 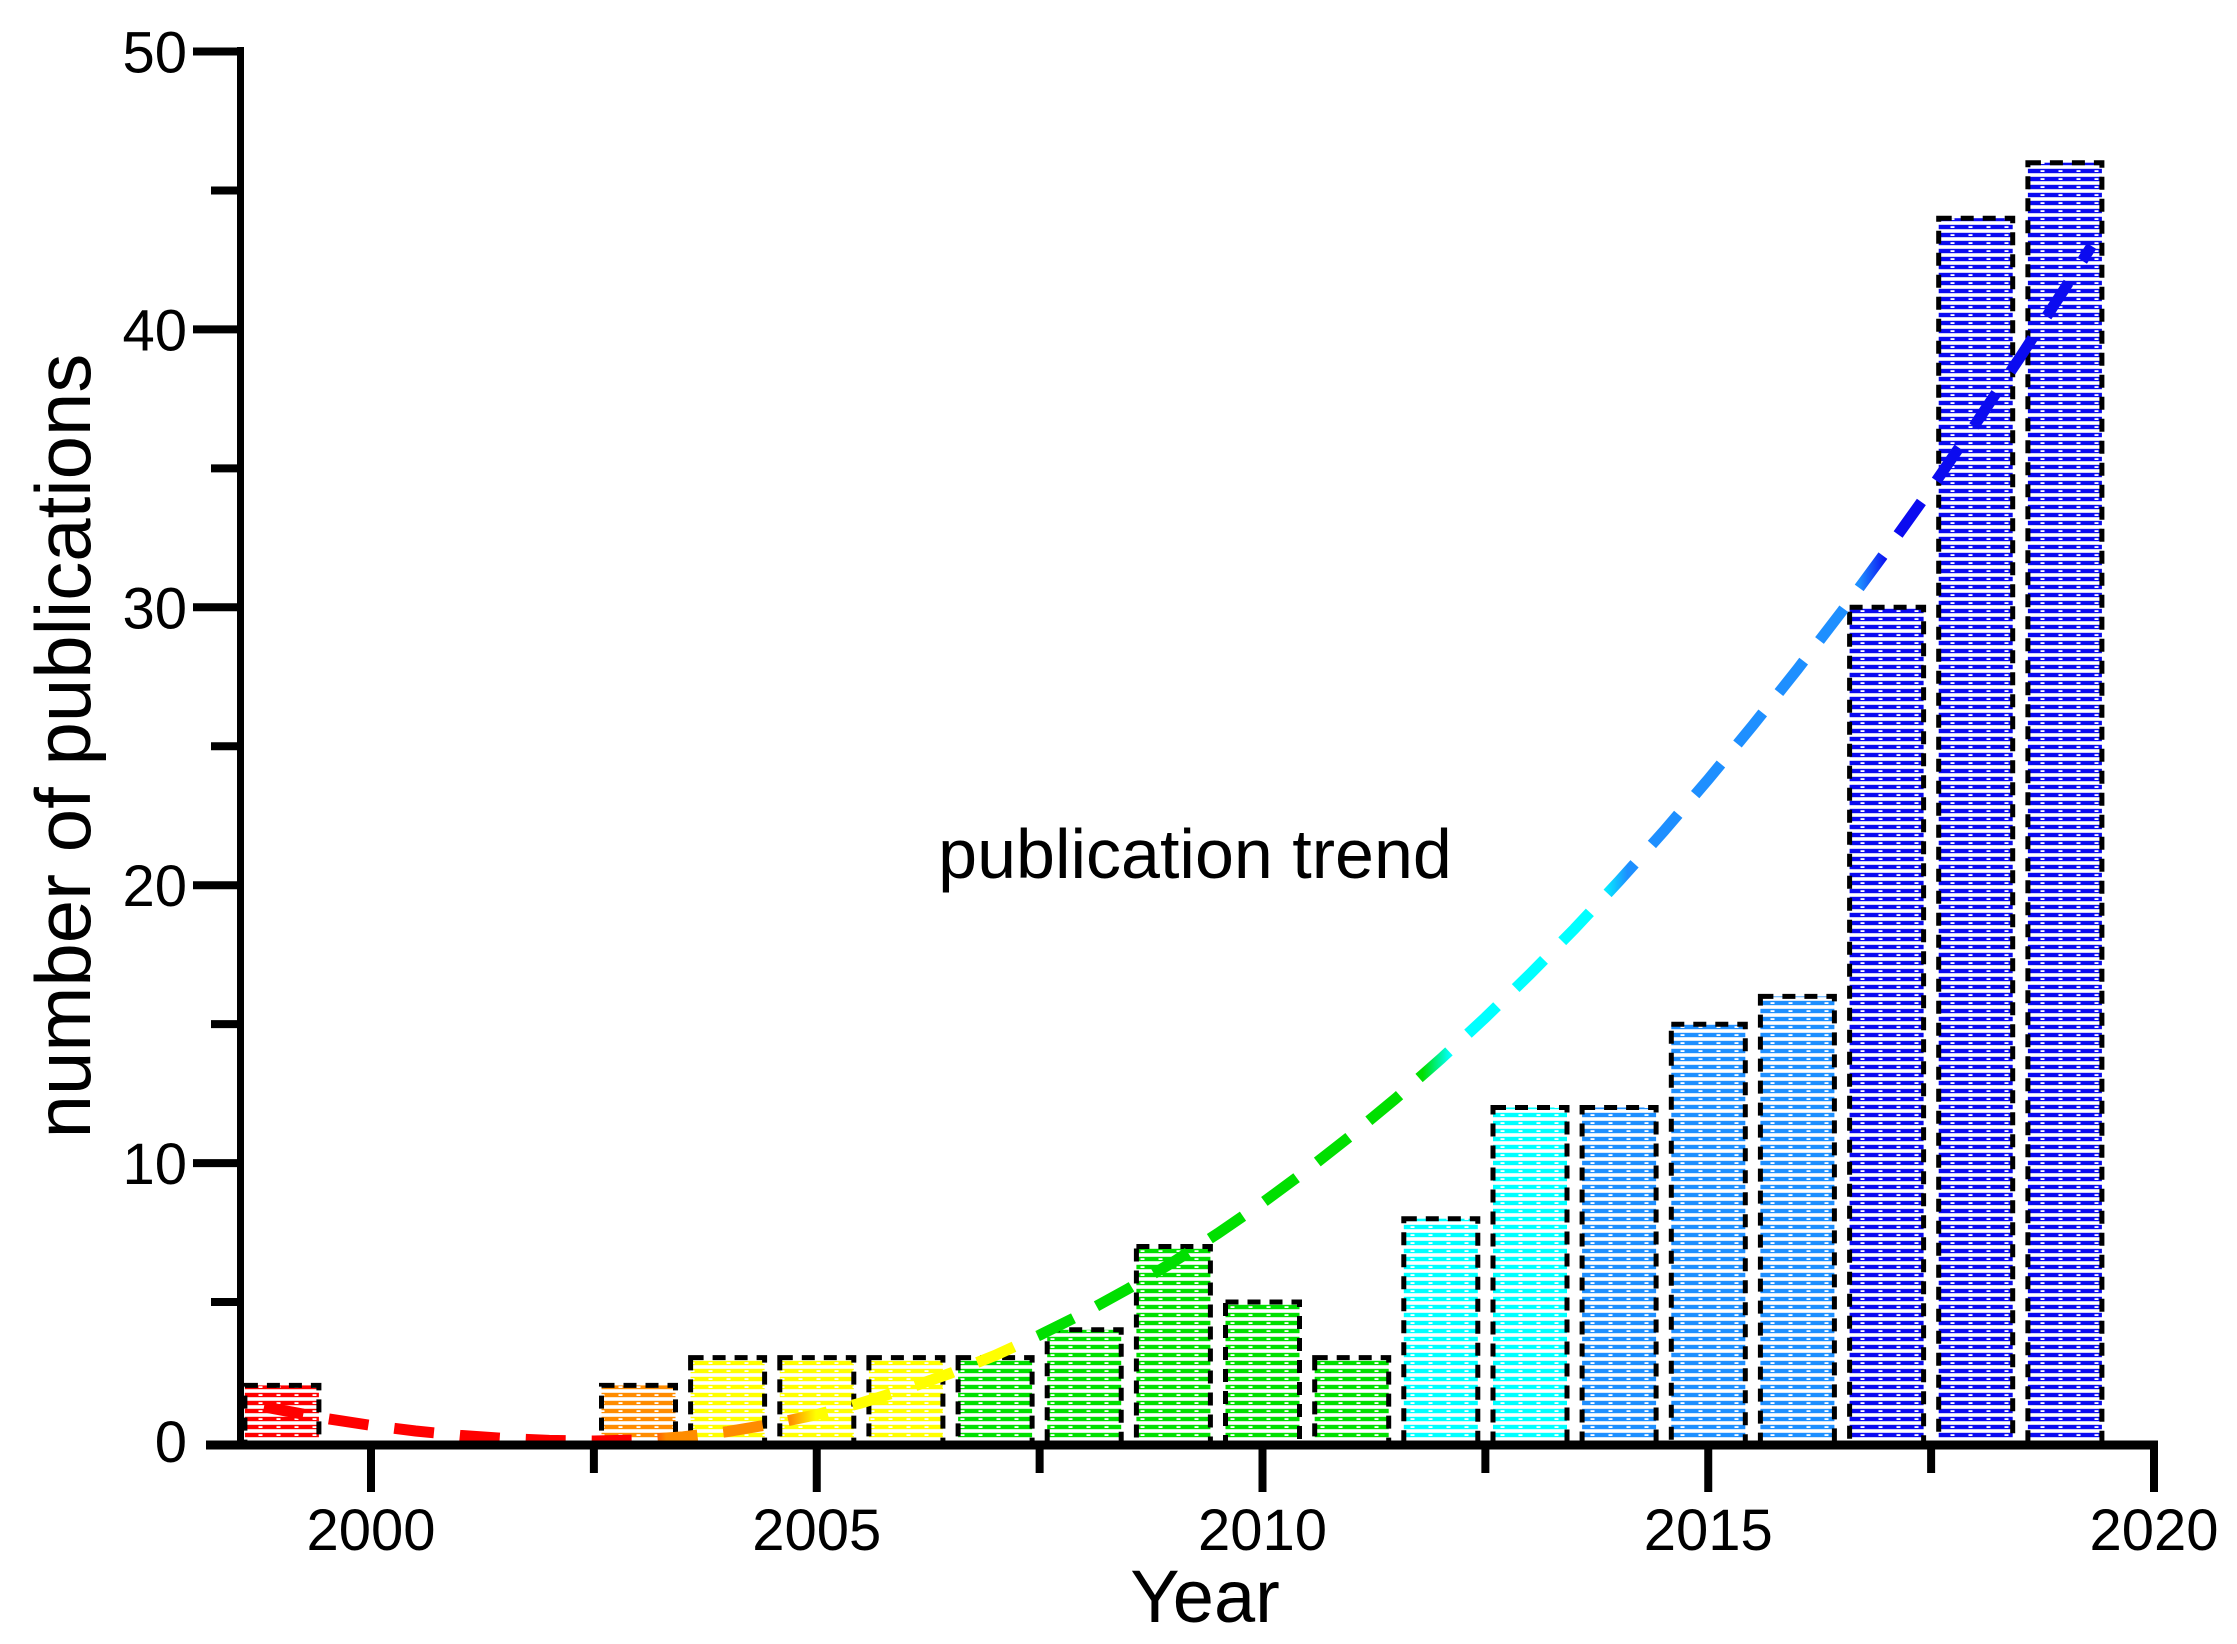 What do you see at coordinates (370, 1530) in the screenshot?
I see `x-tick-label-2000: 2000` at bounding box center [370, 1530].